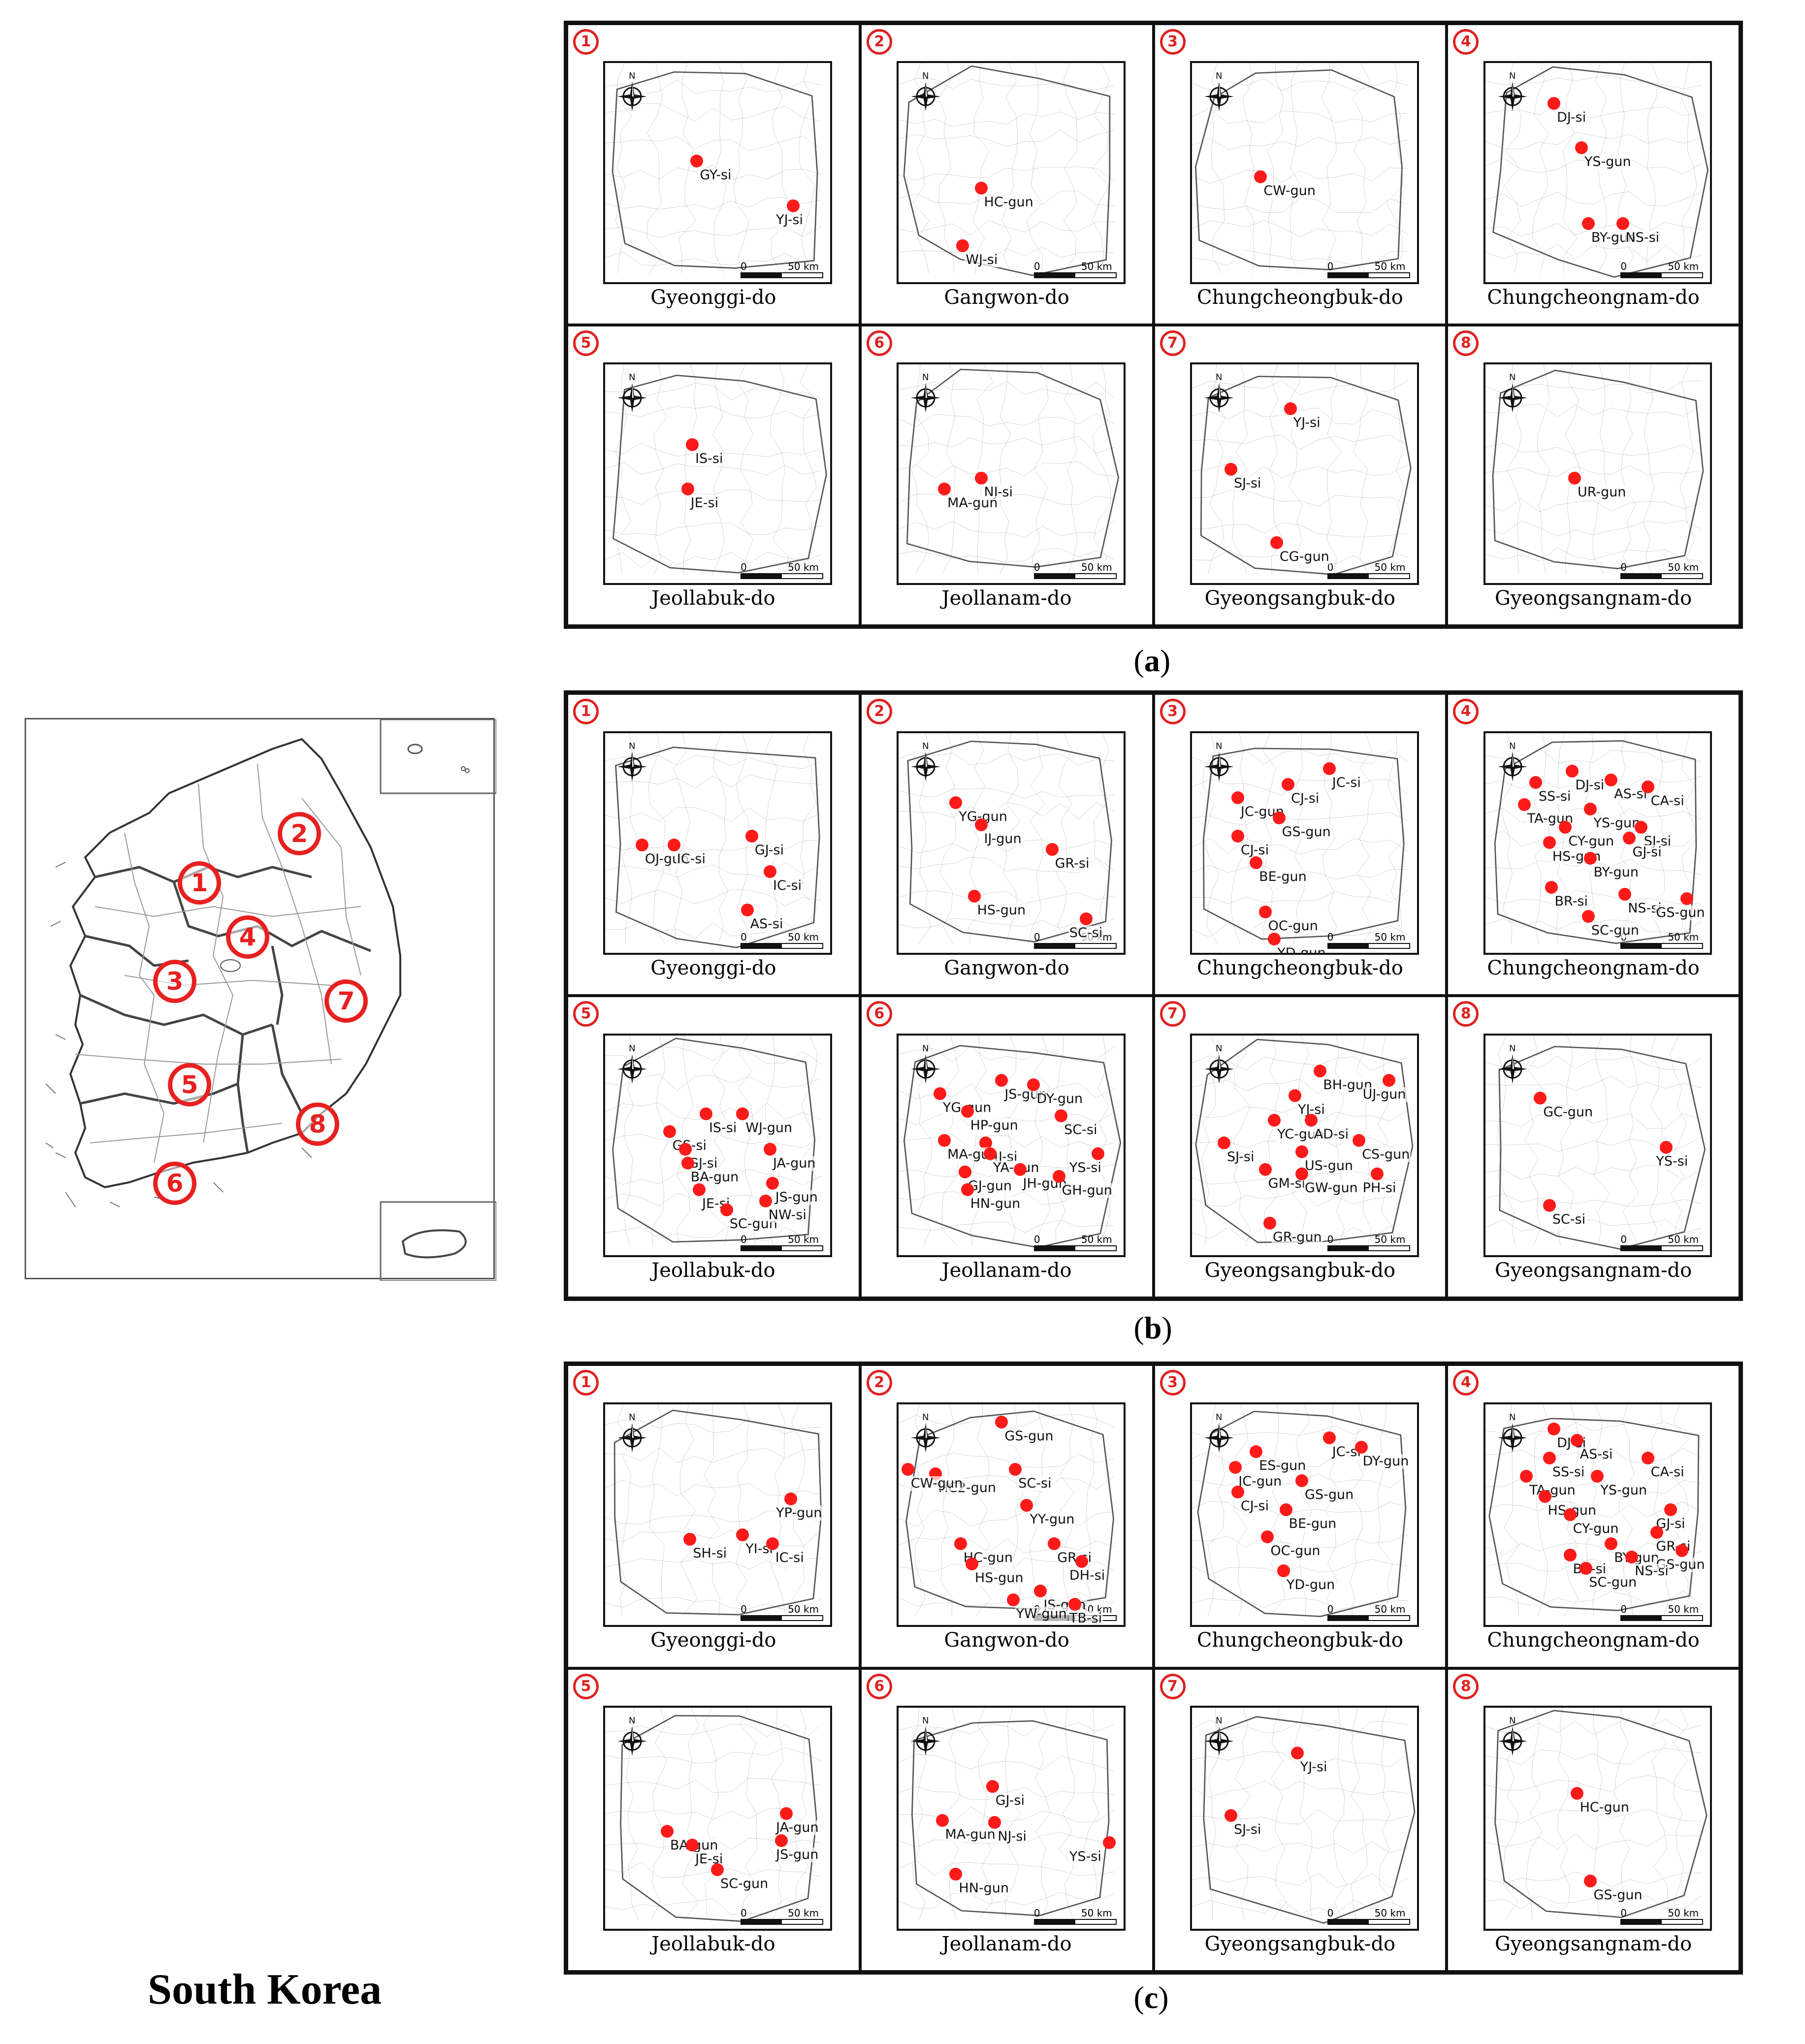  I want to click on sample-site-label: HS-gun, so click(1576, 857).